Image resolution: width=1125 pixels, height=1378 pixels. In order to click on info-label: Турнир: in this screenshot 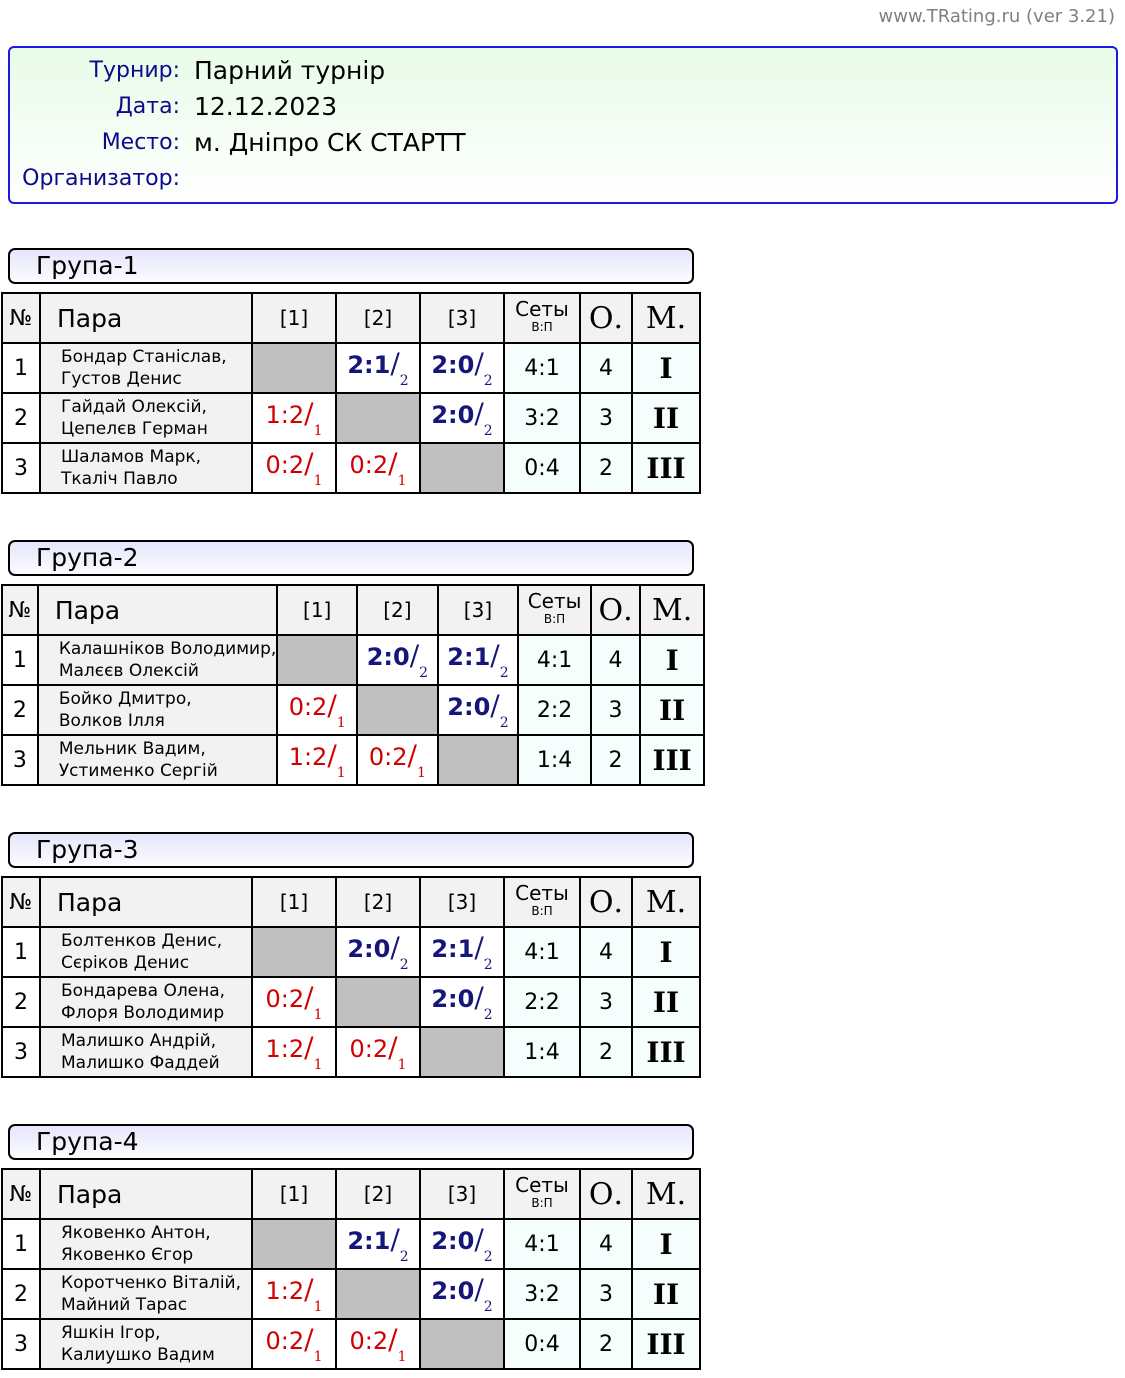, I will do `click(134, 70)`.